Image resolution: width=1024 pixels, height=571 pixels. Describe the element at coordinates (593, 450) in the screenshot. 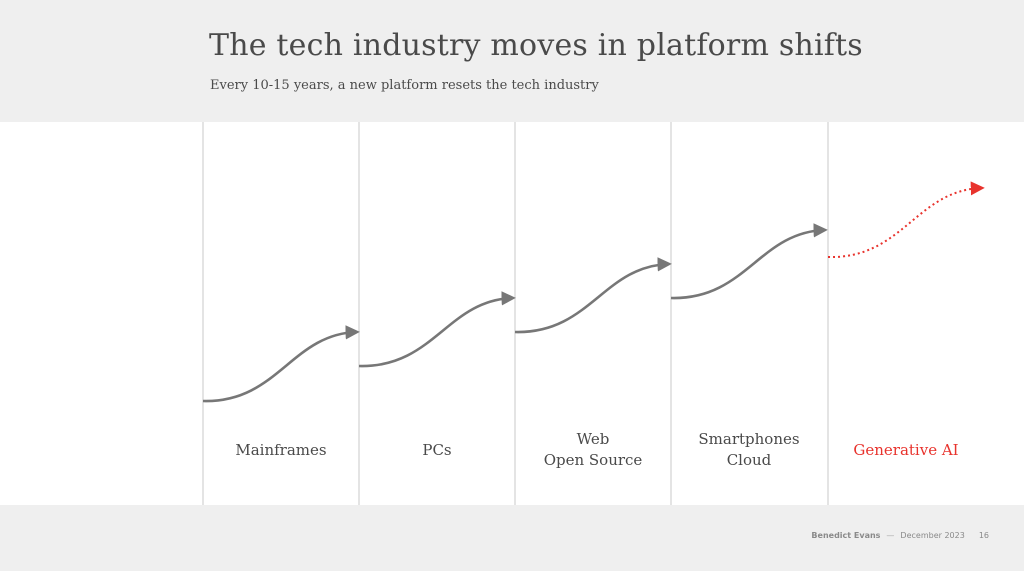

I see `era-label: Web Open Source` at that location.